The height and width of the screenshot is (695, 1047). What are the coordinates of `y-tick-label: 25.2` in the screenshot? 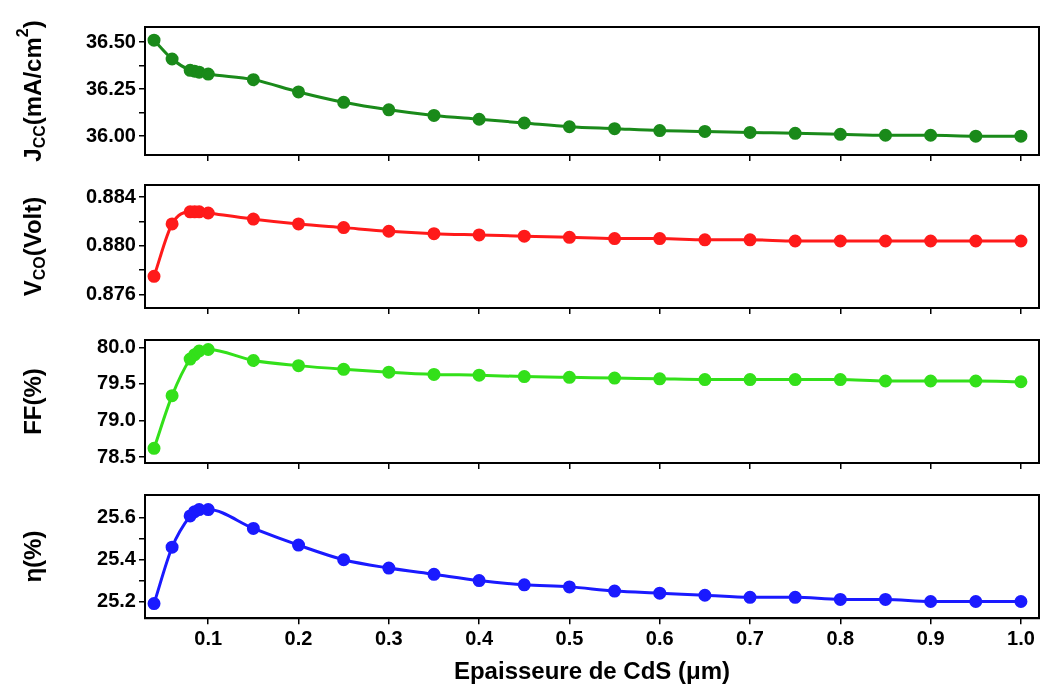 It's located at (116, 600).